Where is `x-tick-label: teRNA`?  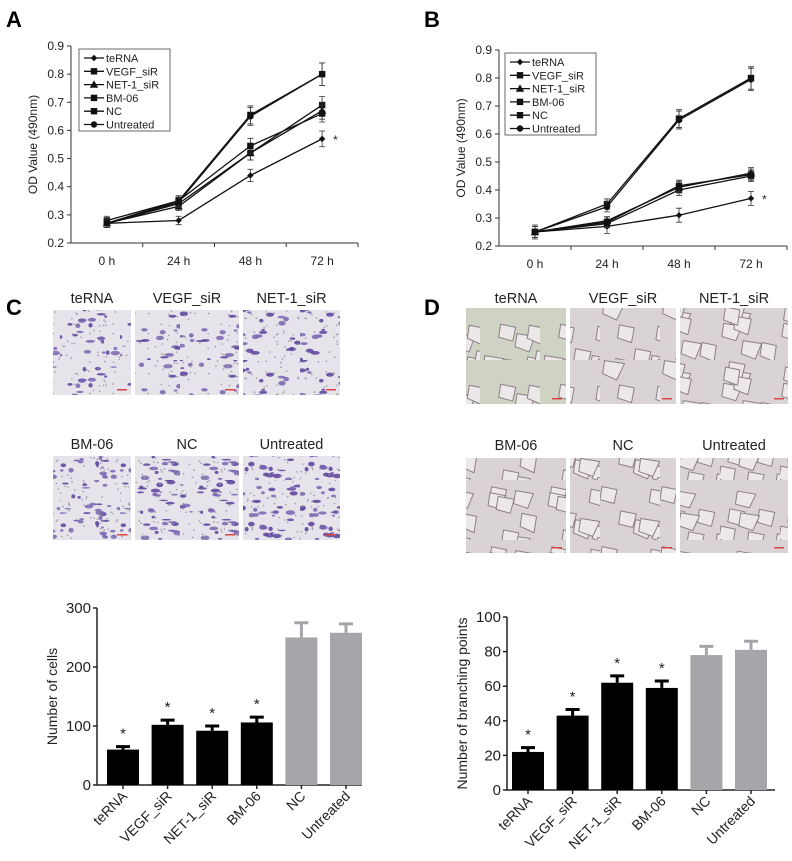
x-tick-label: teRNA is located at coordinates (110, 807).